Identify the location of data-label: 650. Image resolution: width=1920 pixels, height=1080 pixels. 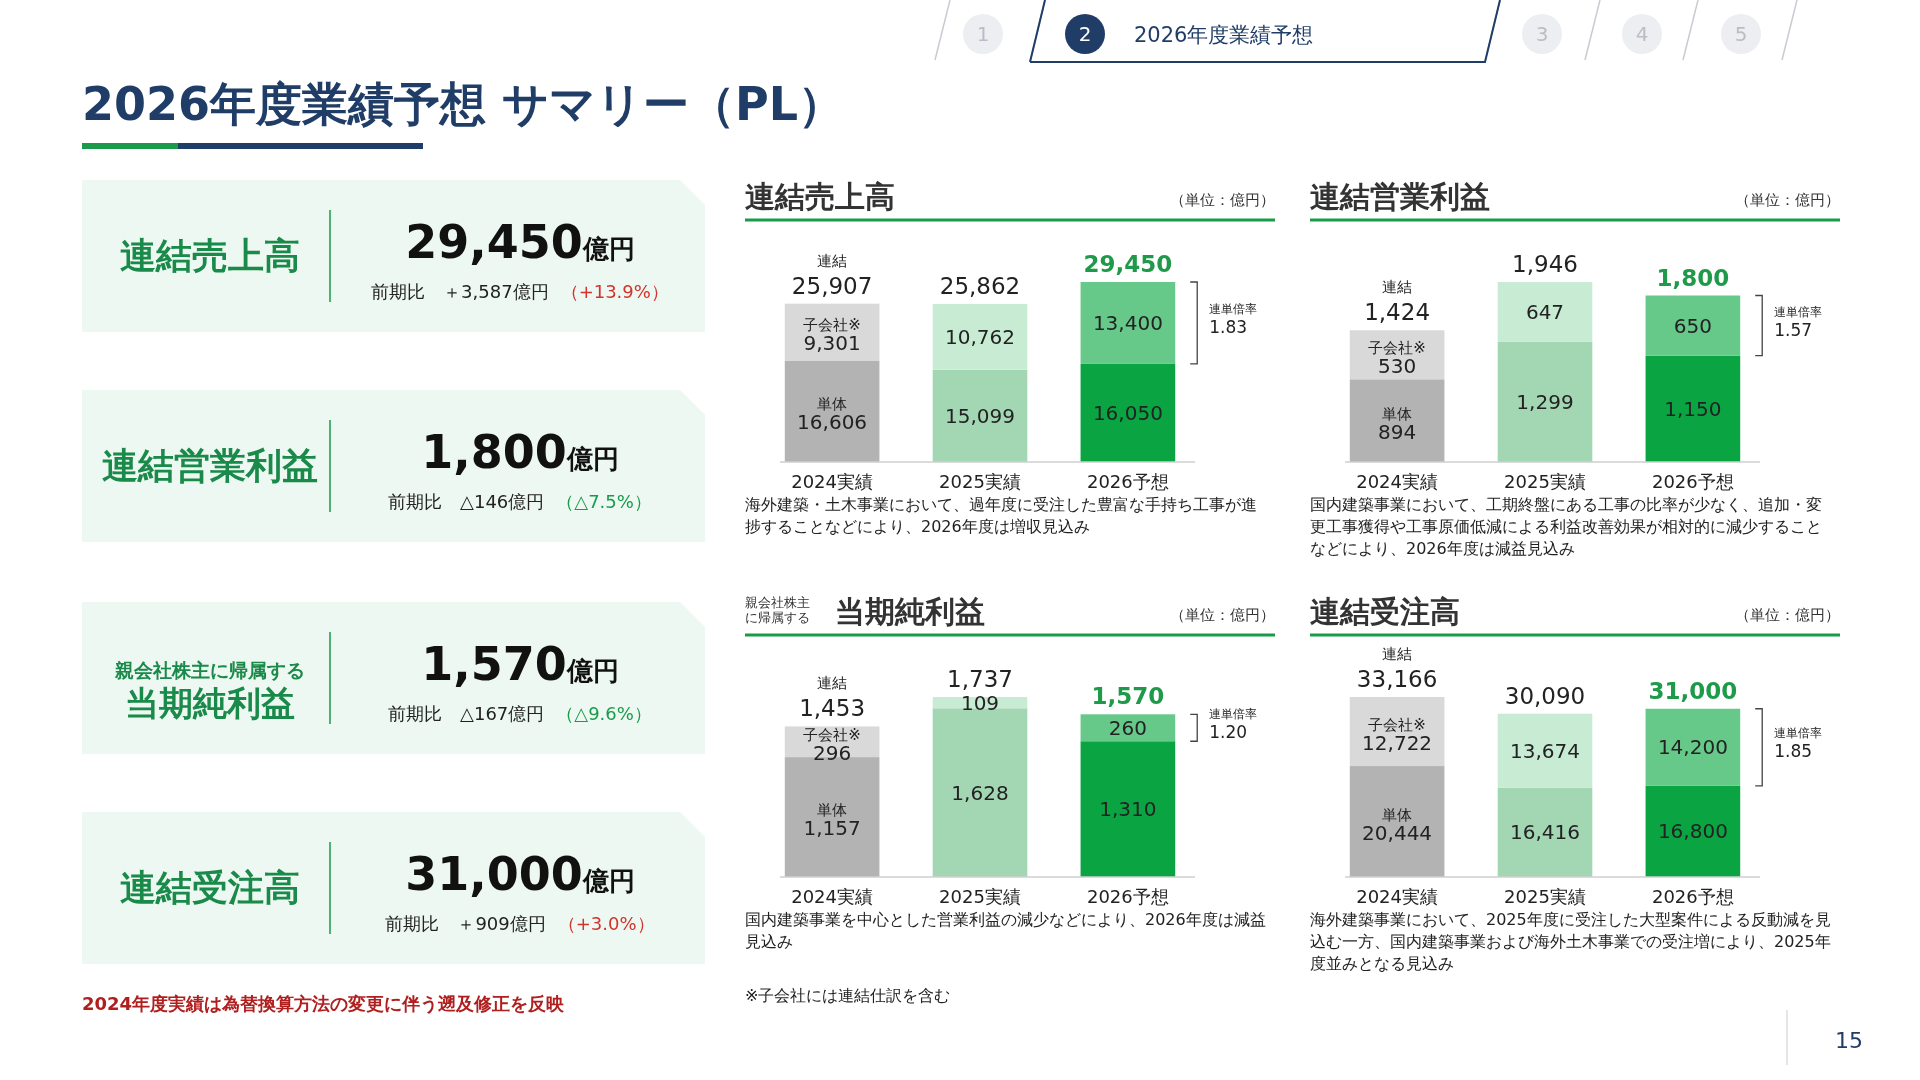
(1692, 325).